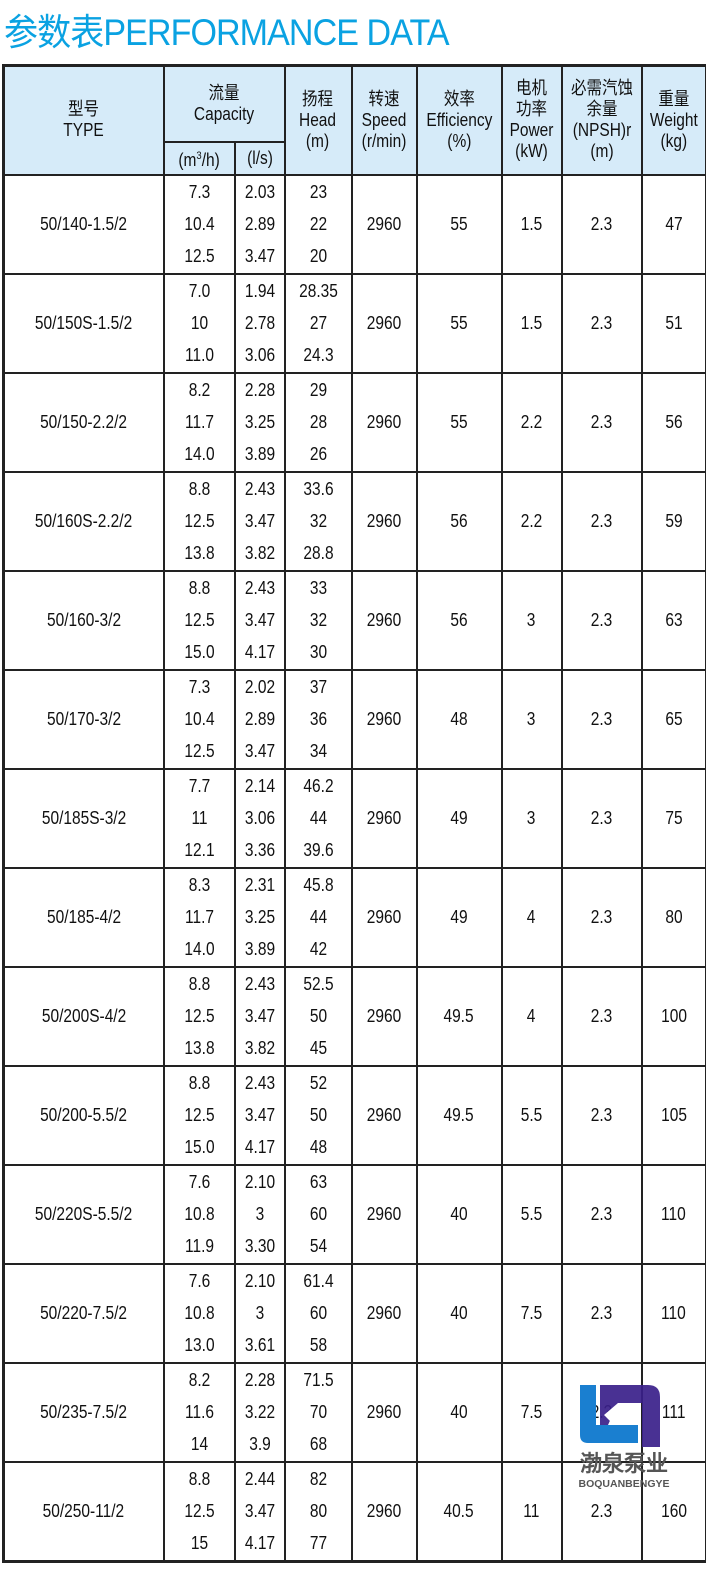 The height and width of the screenshot is (1593, 706). Describe the element at coordinates (318, 751) in the screenshot. I see `cell-head-value: 34` at that location.